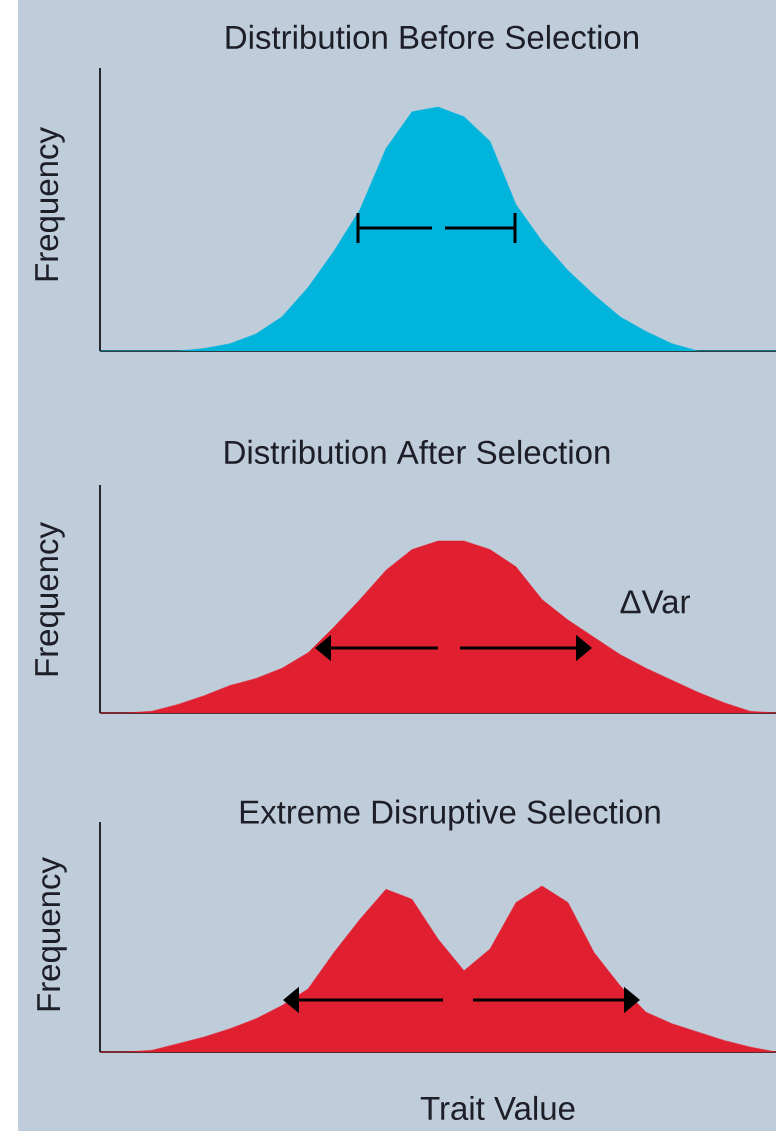 The height and width of the screenshot is (1131, 776). What do you see at coordinates (432, 37) in the screenshot?
I see `chart-title: Distribution Before Selection` at bounding box center [432, 37].